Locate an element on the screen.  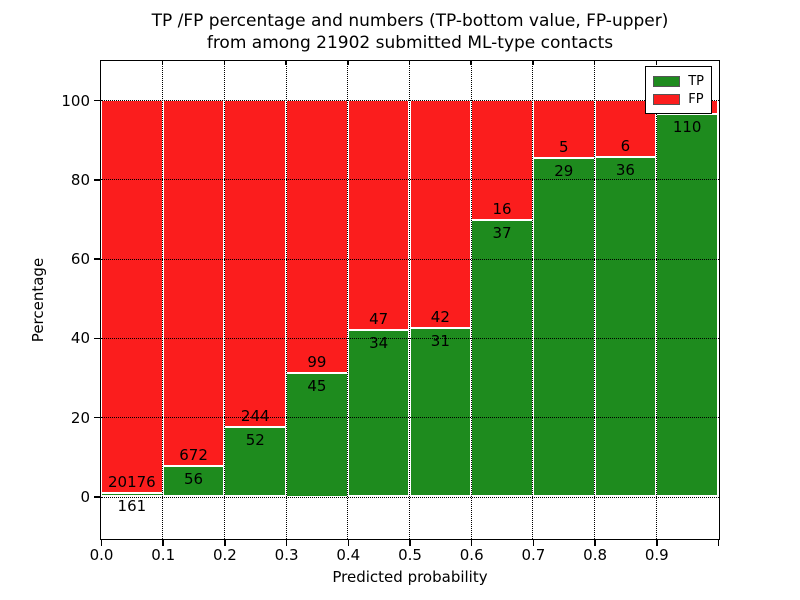
x-tick-label: 0.0 is located at coordinates (101, 555).